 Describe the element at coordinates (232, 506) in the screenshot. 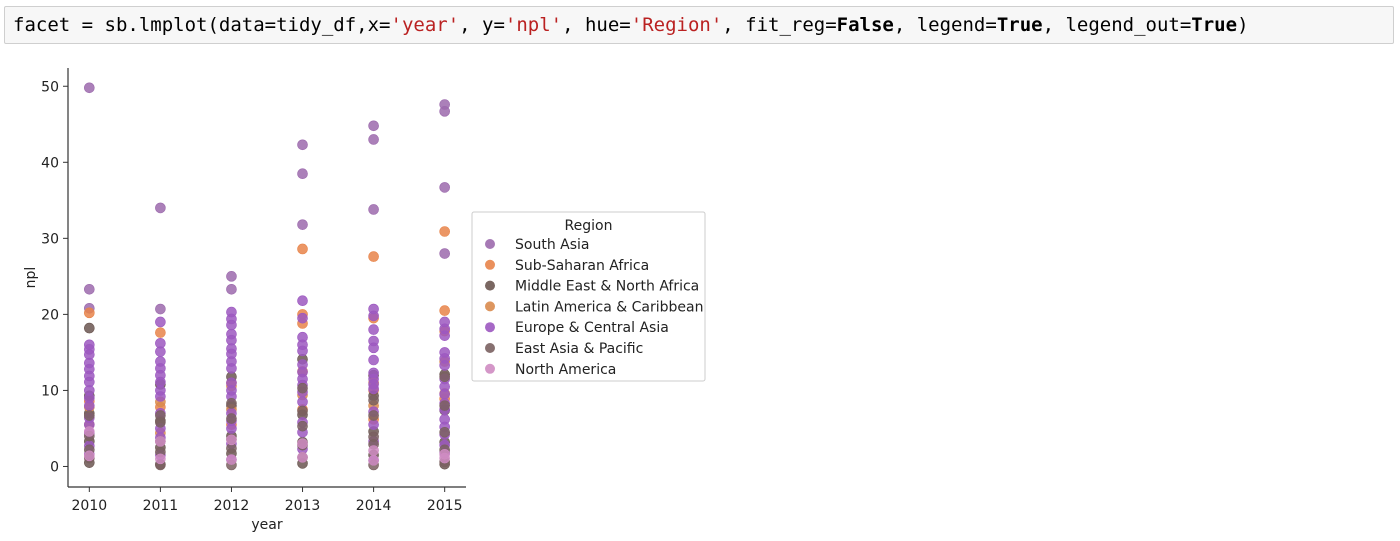

I see `x-tick-label: 2012` at that location.